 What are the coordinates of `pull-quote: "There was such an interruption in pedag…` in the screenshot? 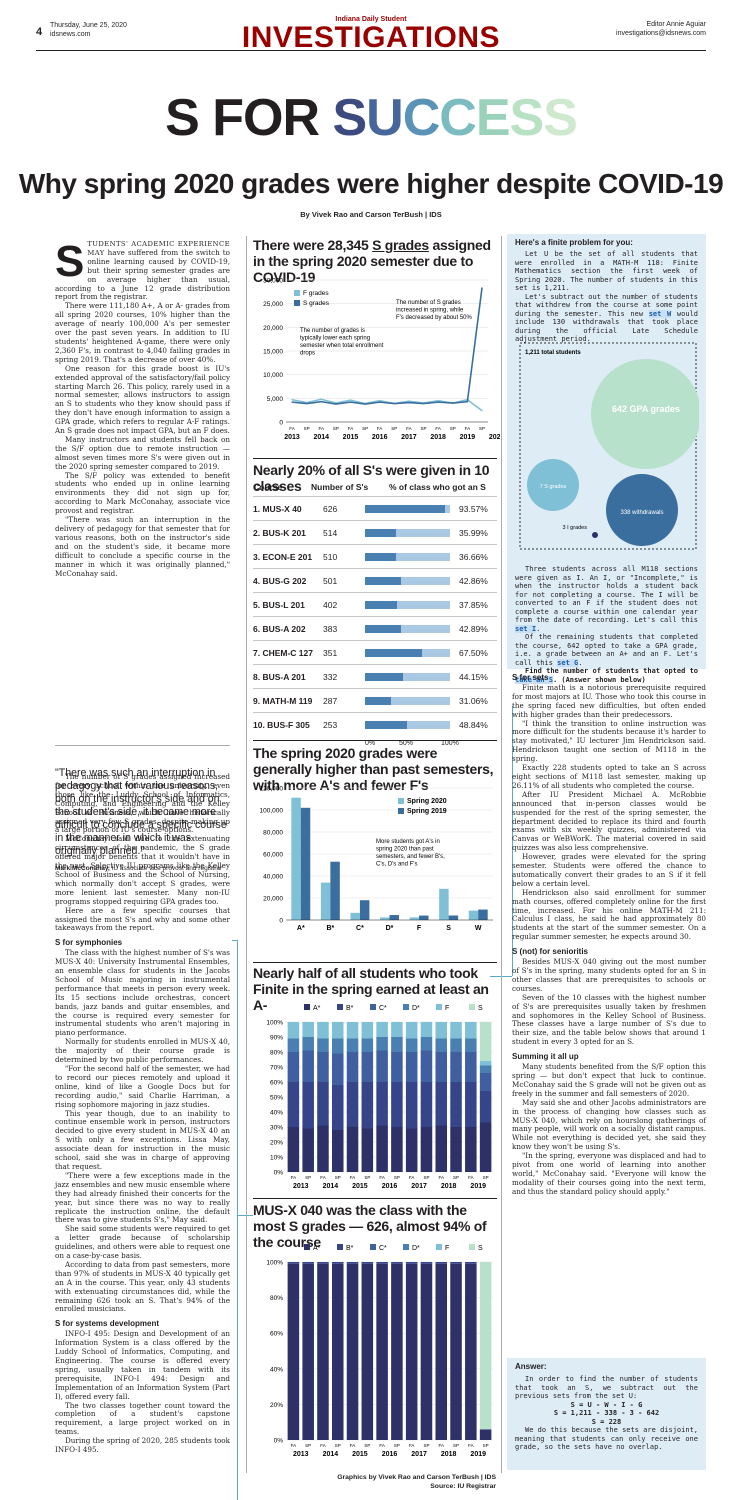 It's located at (142, 821).